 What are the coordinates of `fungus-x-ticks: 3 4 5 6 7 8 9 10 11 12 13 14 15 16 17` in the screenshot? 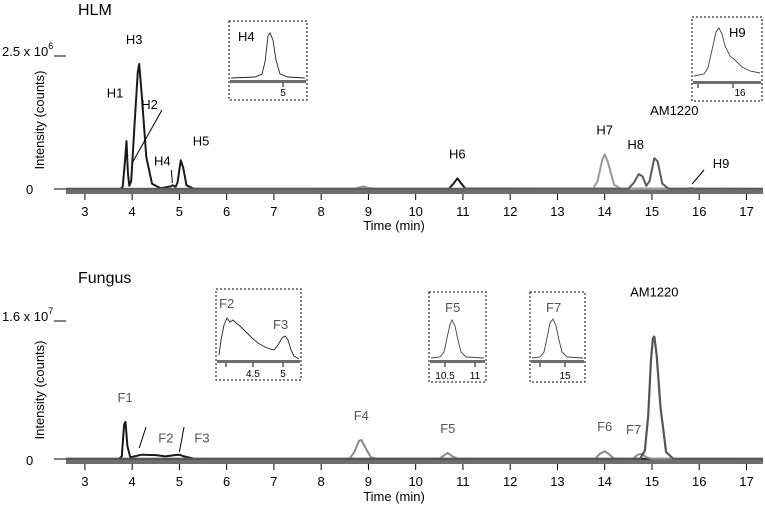 It's located at (417, 476).